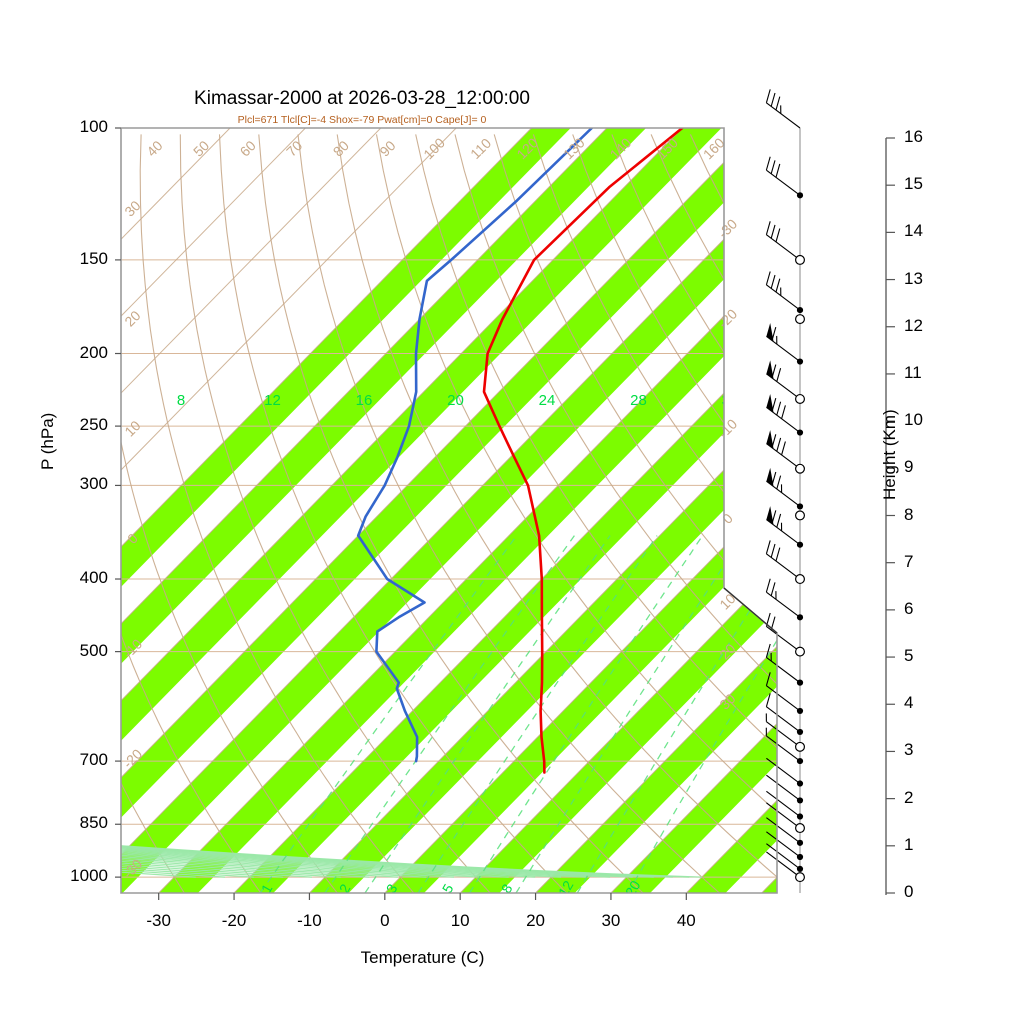 This screenshot has width=1024, height=1024. What do you see at coordinates (364, 400) in the screenshot?
I see `svg-text: 16` at bounding box center [364, 400].